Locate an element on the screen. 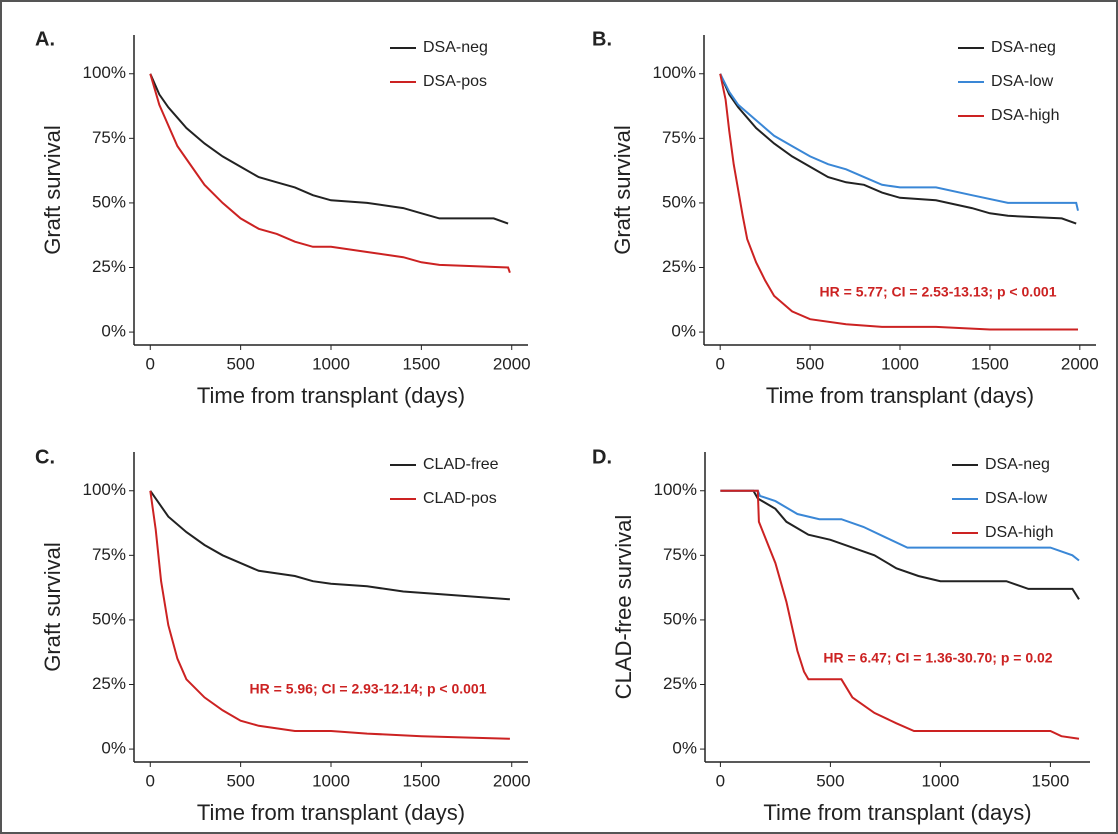  panel-label: C. is located at coordinates (45, 457).